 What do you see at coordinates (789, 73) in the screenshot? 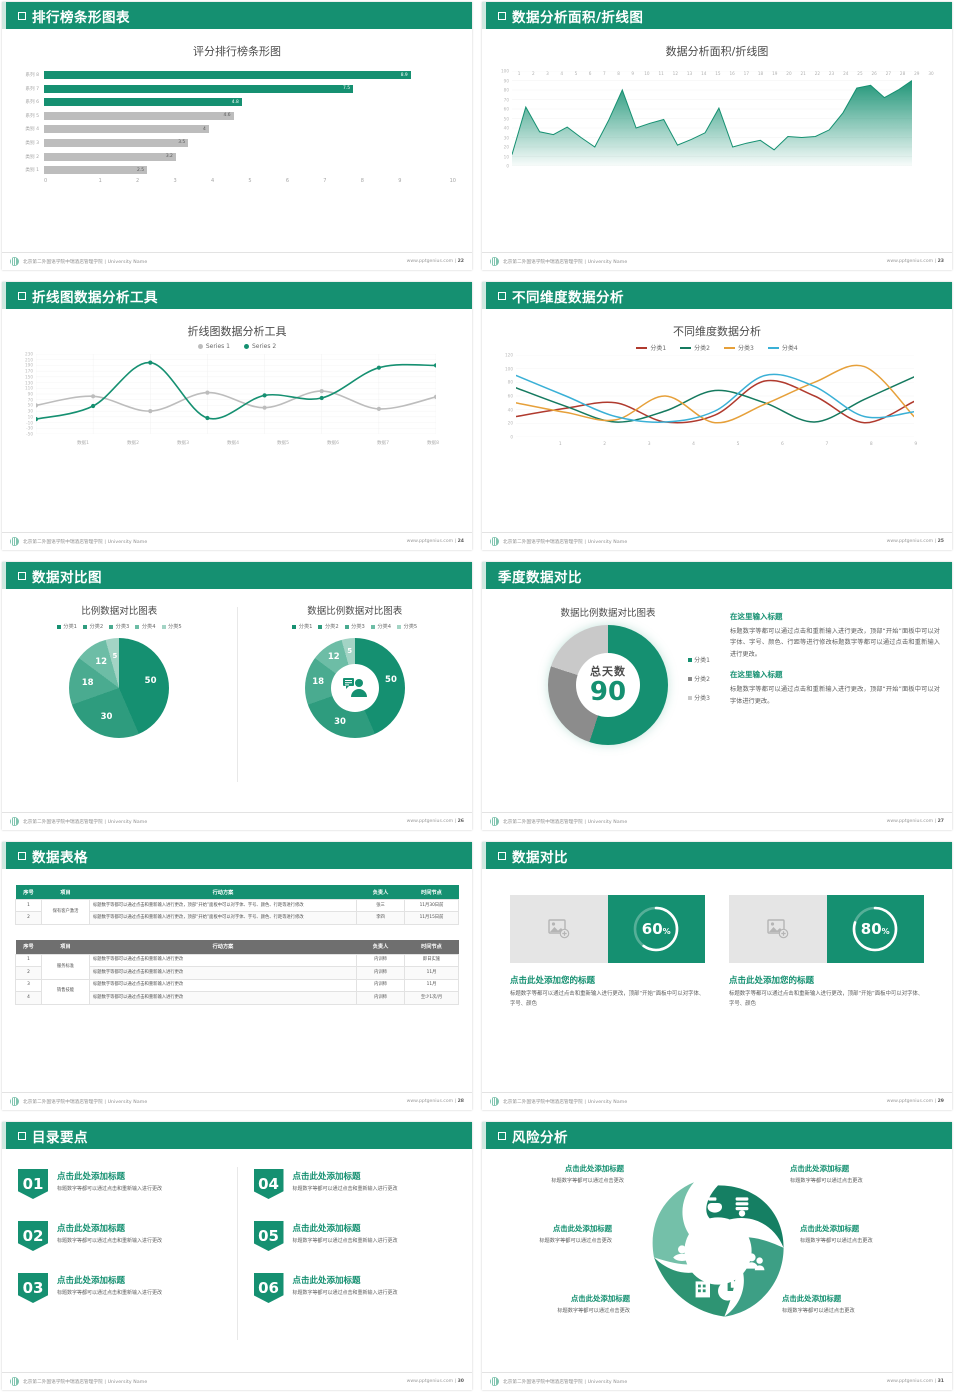
I see `x-tick: 20` at bounding box center [789, 73].